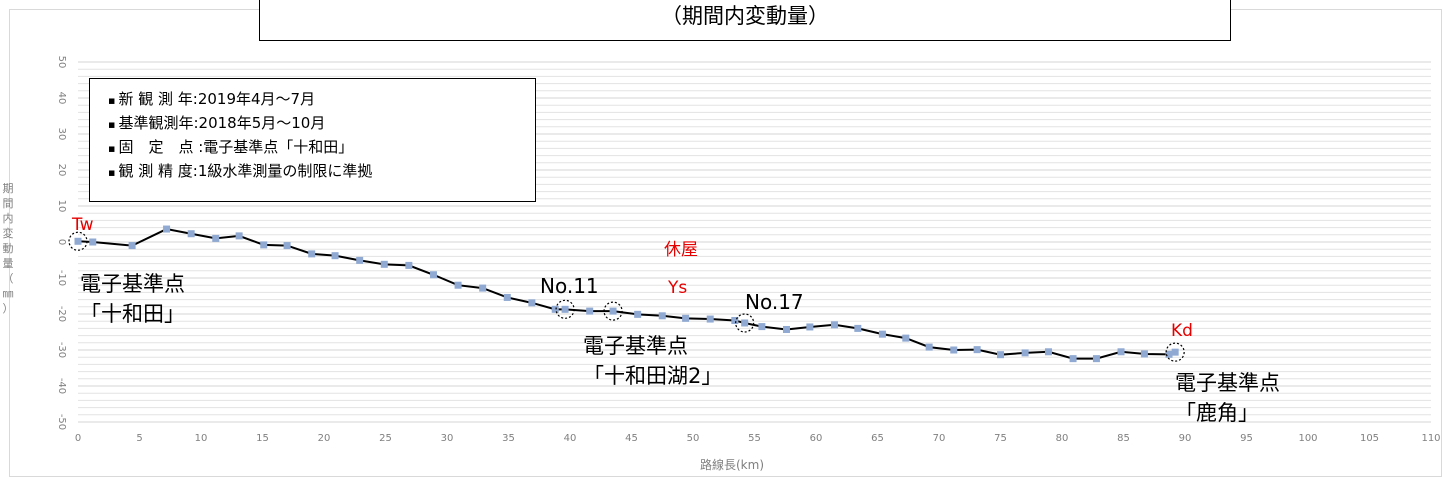 The image size is (1443, 481). I want to click on x-tick-label: 110, so click(1430, 438).